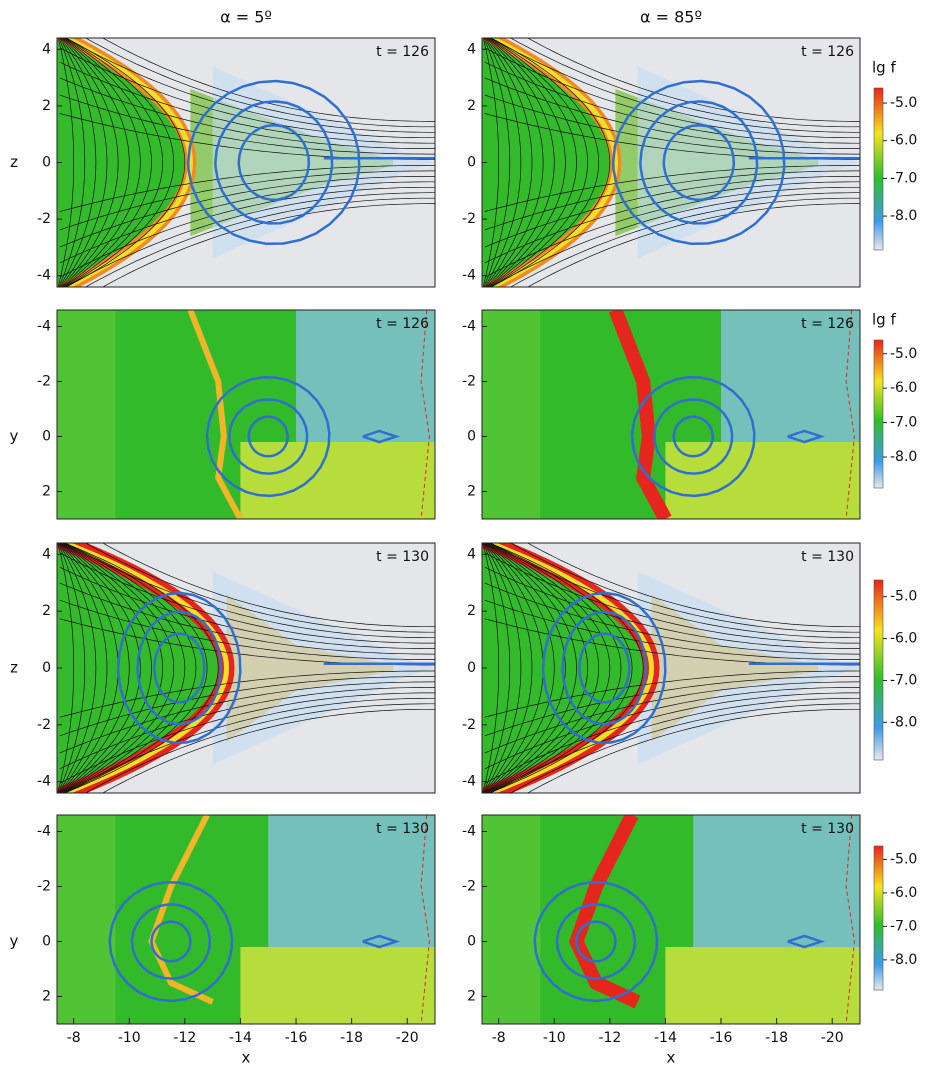 The height and width of the screenshot is (1068, 930). I want to click on panel-frame, so click(246, 919).